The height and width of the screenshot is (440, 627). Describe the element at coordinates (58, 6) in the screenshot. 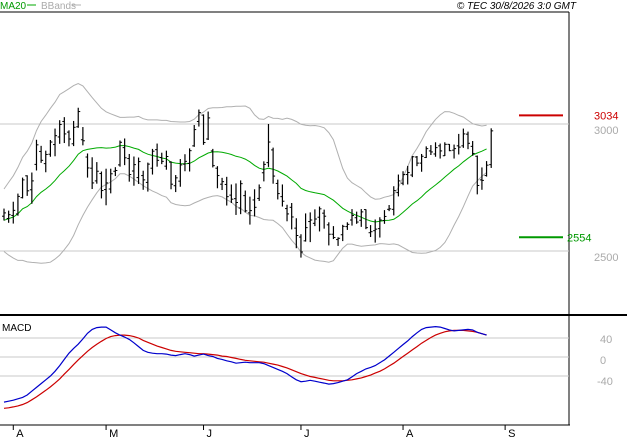

I see `legend-bbands-label: BBands` at that location.